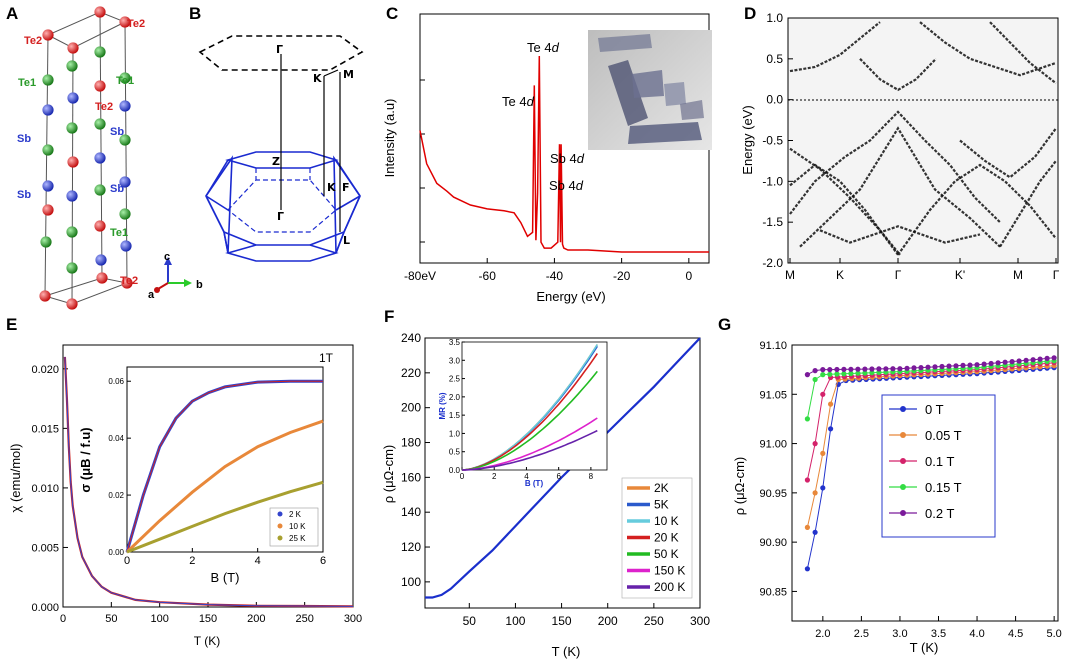 Image resolution: width=1065 pixels, height=667 pixels. What do you see at coordinates (669, 587) in the screenshot?
I see `legend-label-f: 200 K` at bounding box center [669, 587].